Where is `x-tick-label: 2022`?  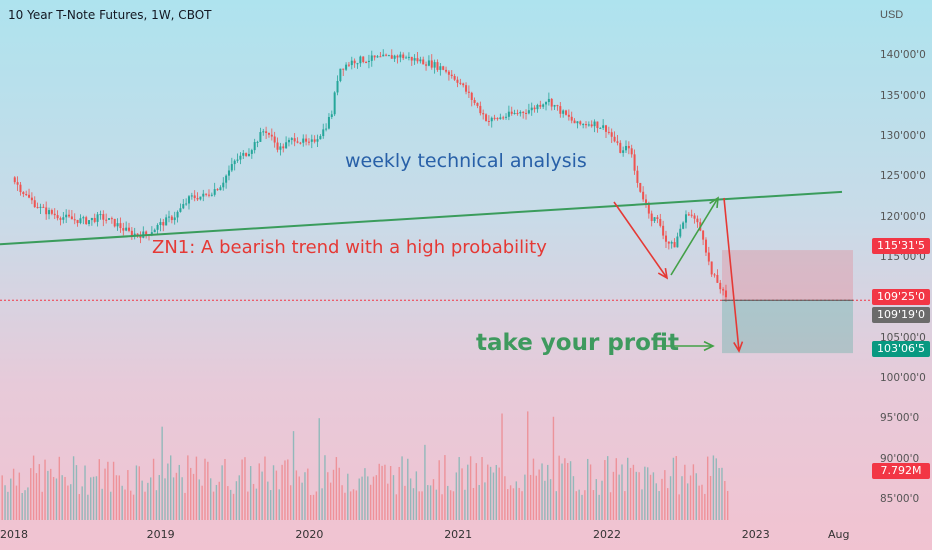 x-tick-label: 2022 is located at coordinates (606, 534).